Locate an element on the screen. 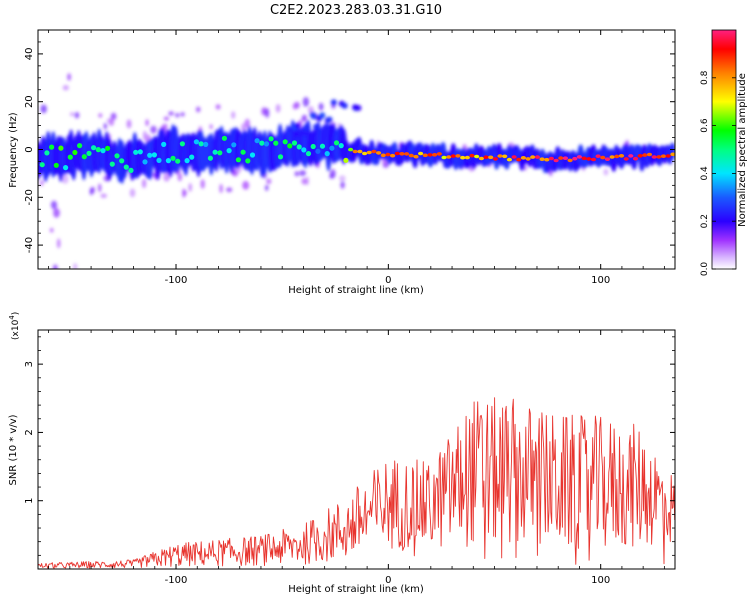 The height and width of the screenshot is (600, 750). snr-x-axis-label: Height of straight line (km) is located at coordinates (356, 589).